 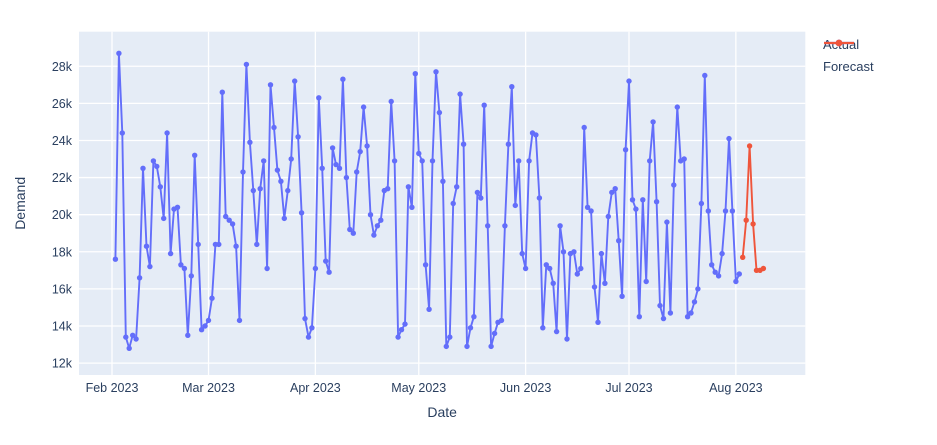 I want to click on chart-legend: Actual Forecast, so click(x=848, y=56).